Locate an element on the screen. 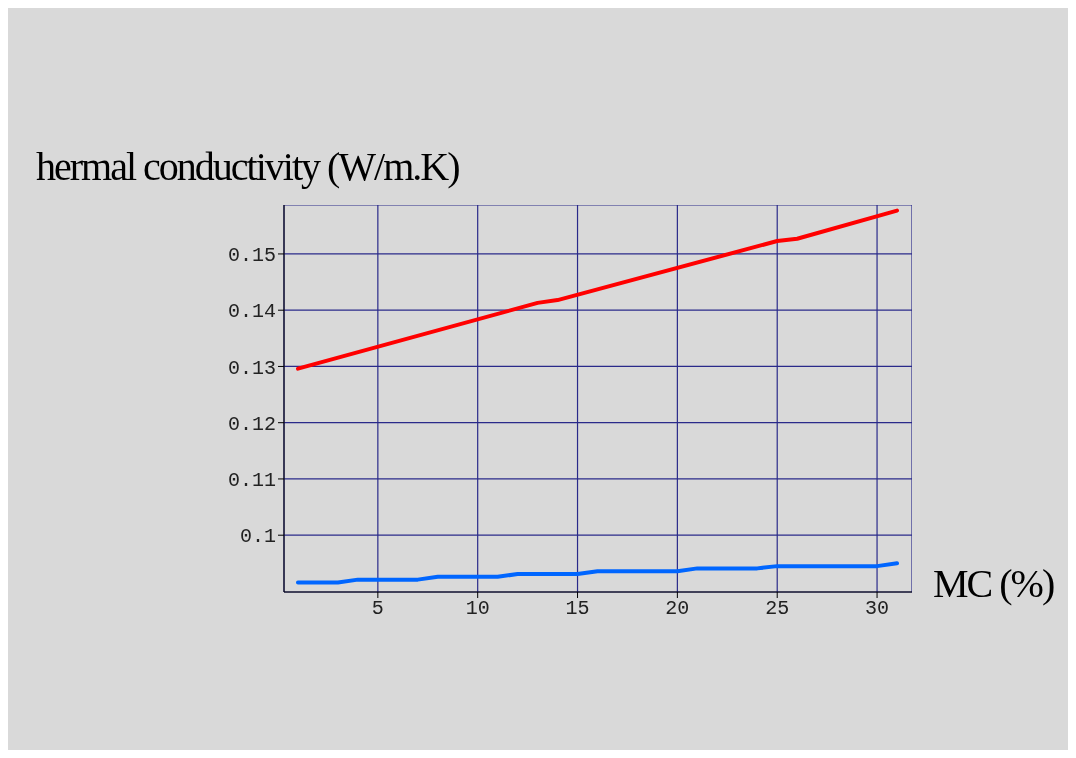 The height and width of the screenshot is (758, 1076). y-tick-label: 0.12 is located at coordinates (251, 424).